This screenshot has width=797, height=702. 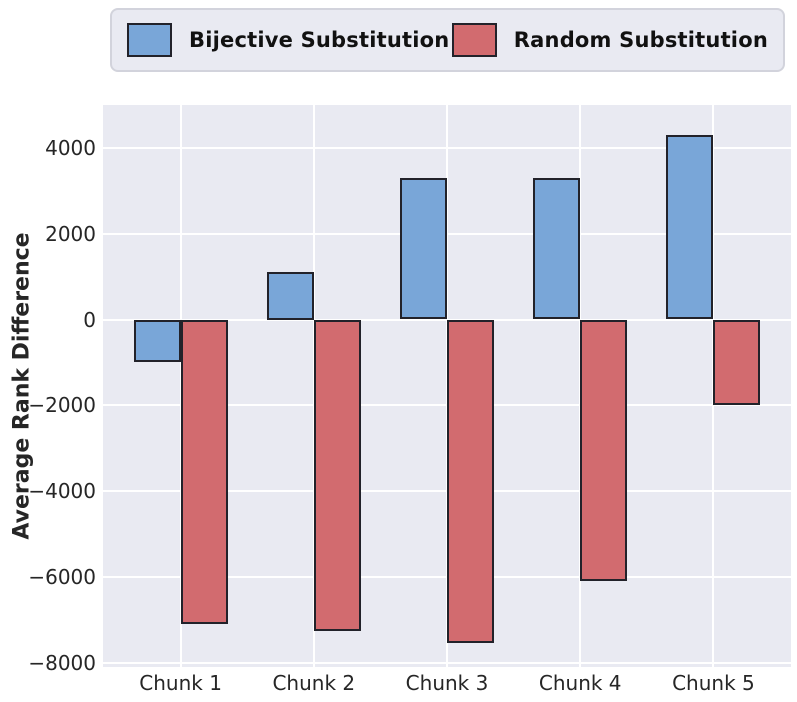 What do you see at coordinates (580, 683) in the screenshot?
I see `x-tick-label: Chunk 4` at bounding box center [580, 683].